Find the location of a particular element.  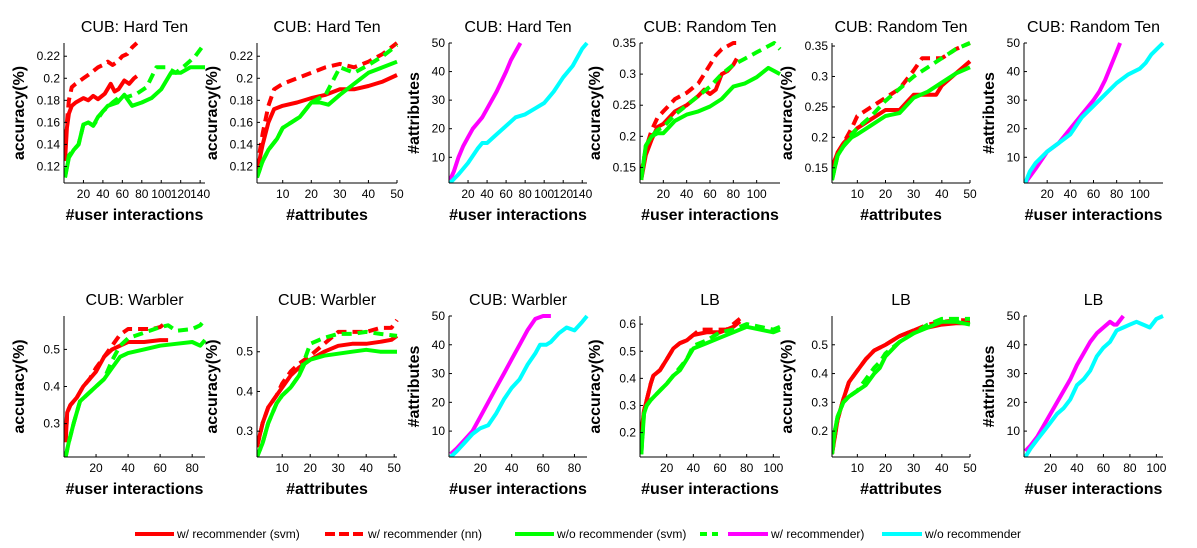

x-tick-label: 60 is located at coordinates (1104, 468).